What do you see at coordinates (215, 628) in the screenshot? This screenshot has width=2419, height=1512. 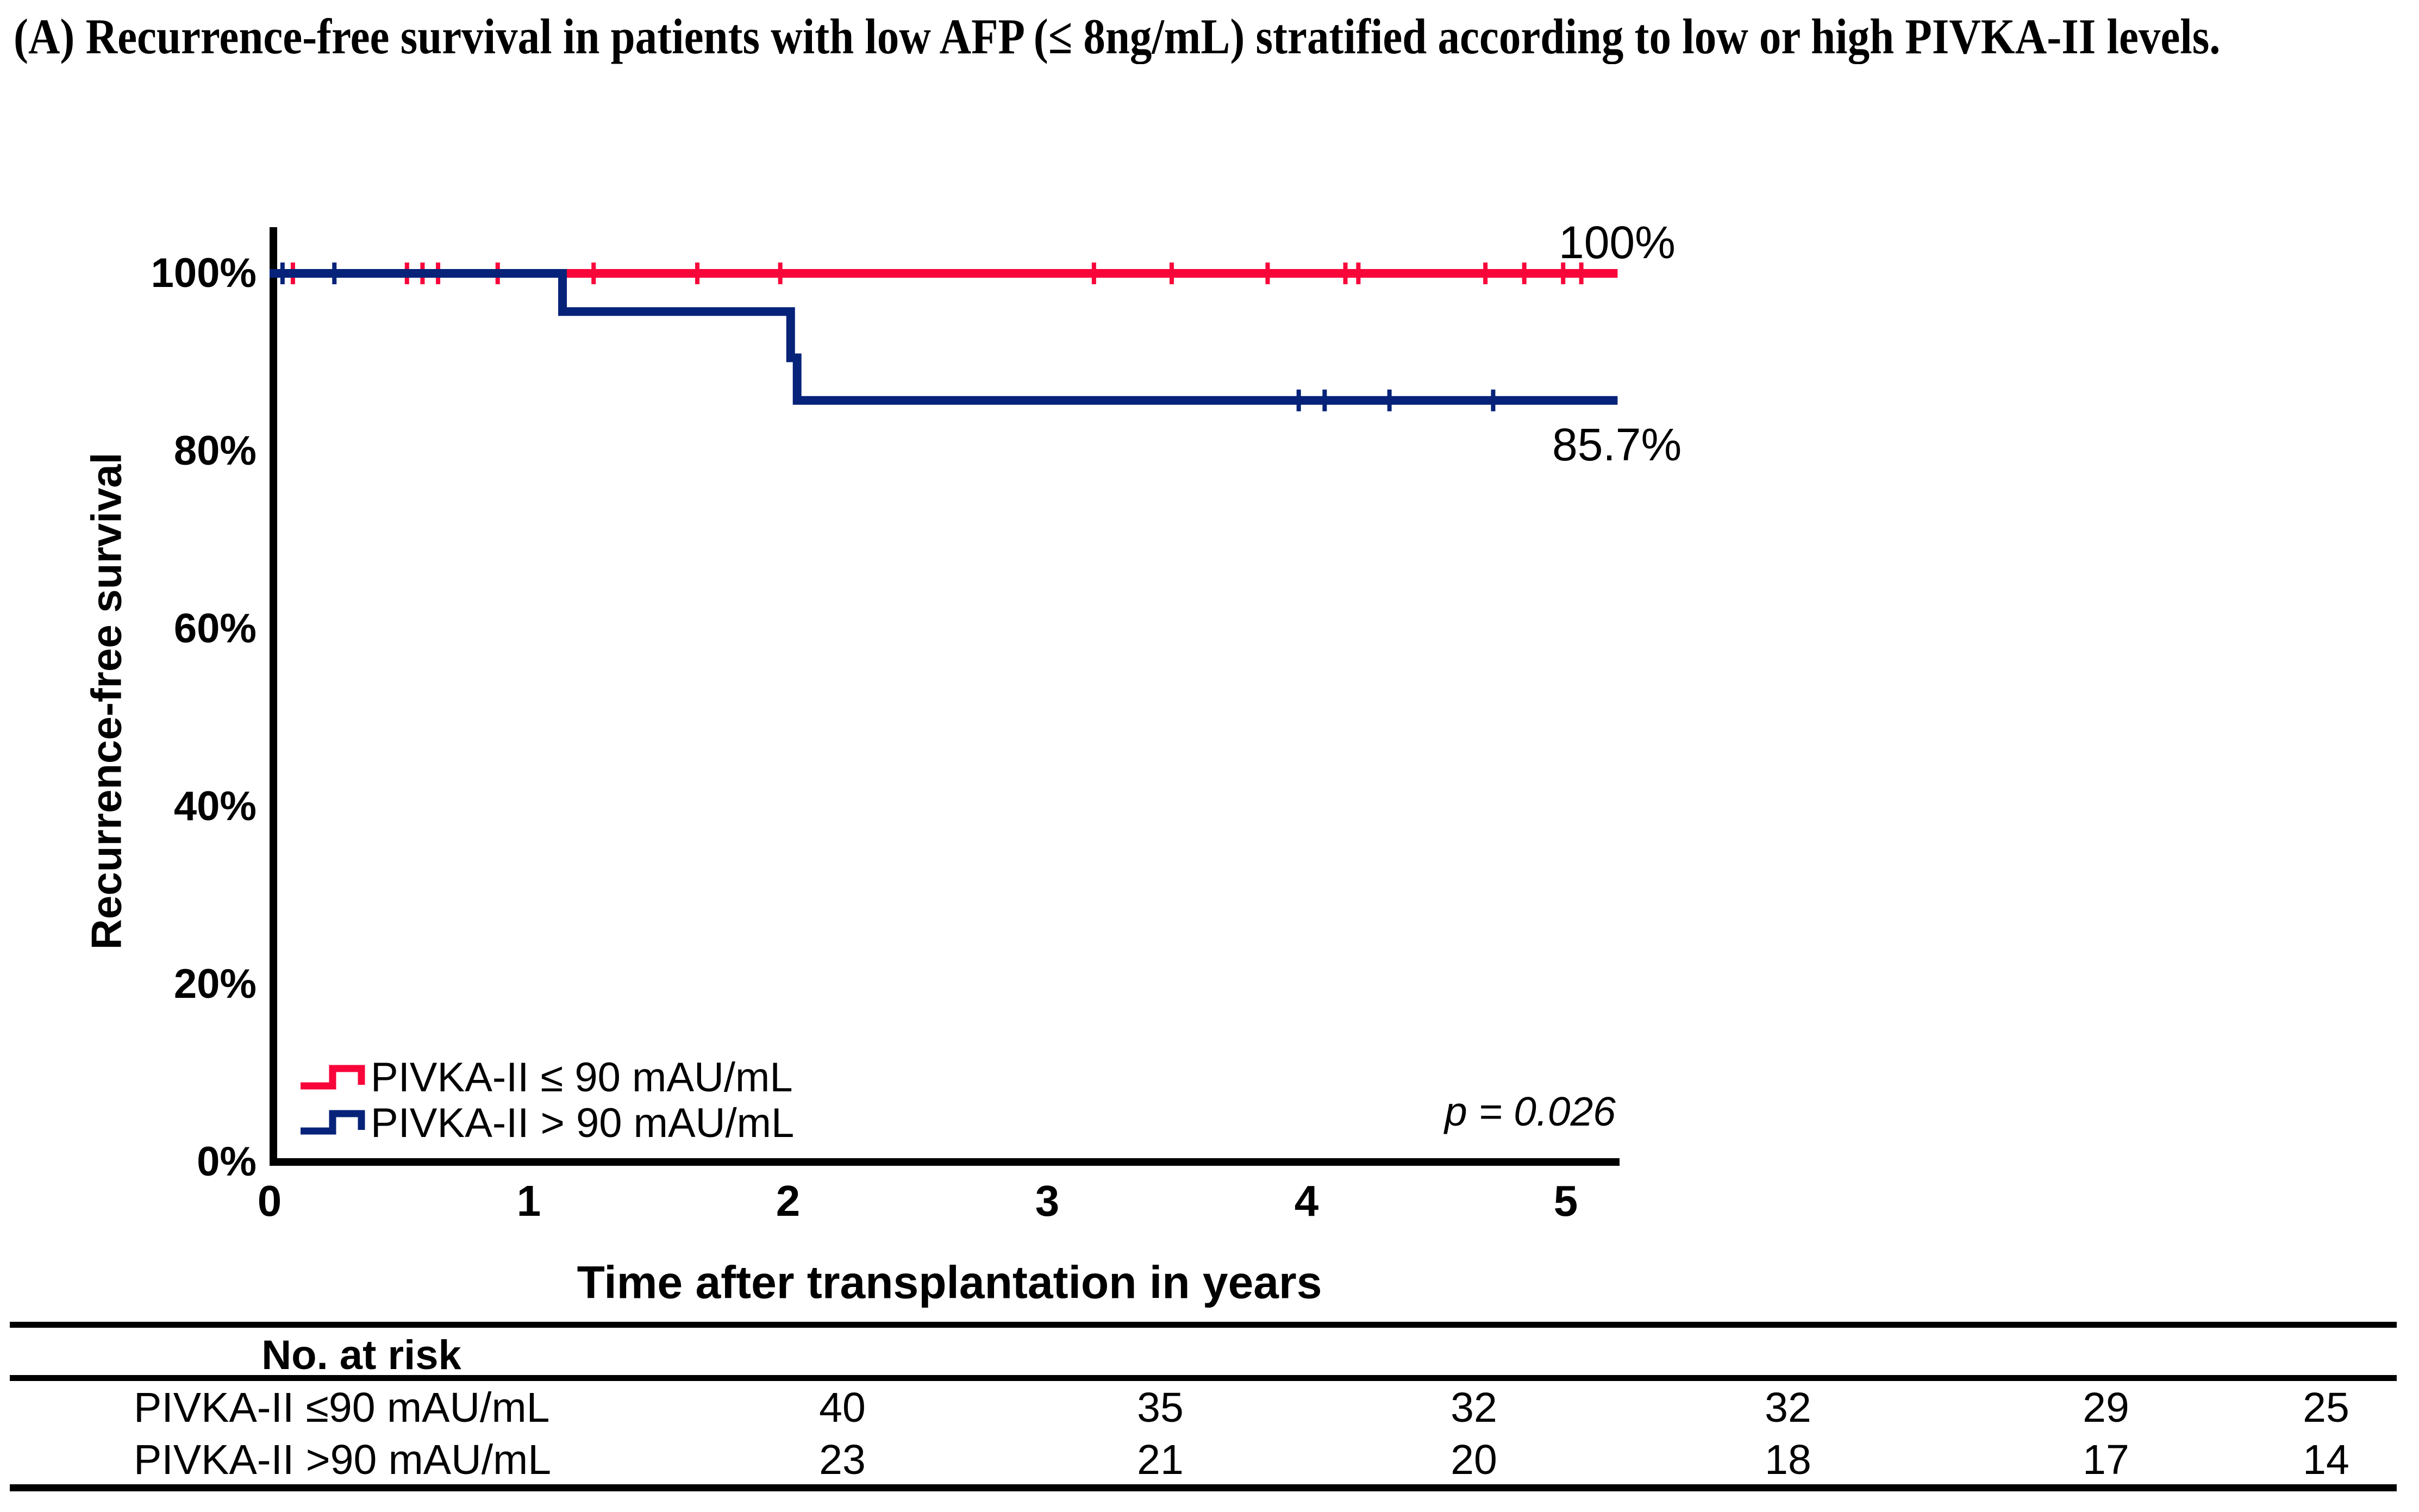 I see `y-tick-60: 60%` at bounding box center [215, 628].